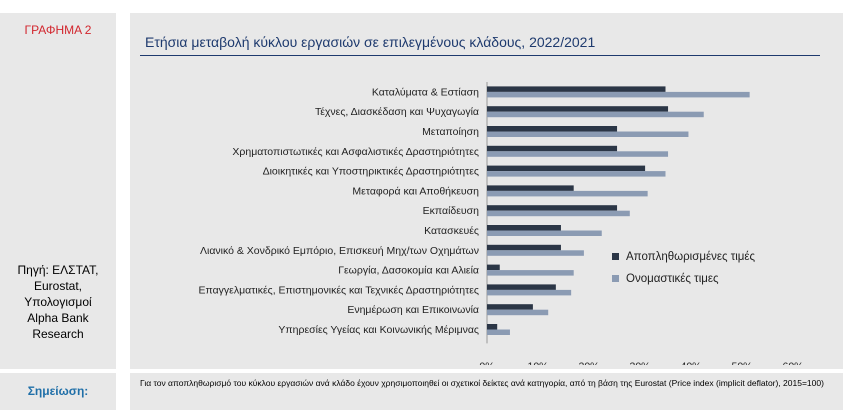 This screenshot has width=851, height=418. I want to click on category-label: Γεωργία, Δασοκομία και Αλιεία, so click(408, 271).